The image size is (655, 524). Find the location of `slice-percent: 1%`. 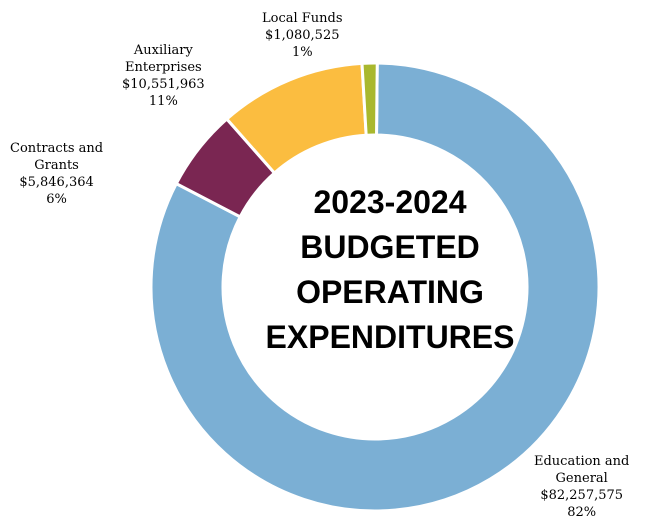

slice-percent: 1% is located at coordinates (302, 52).